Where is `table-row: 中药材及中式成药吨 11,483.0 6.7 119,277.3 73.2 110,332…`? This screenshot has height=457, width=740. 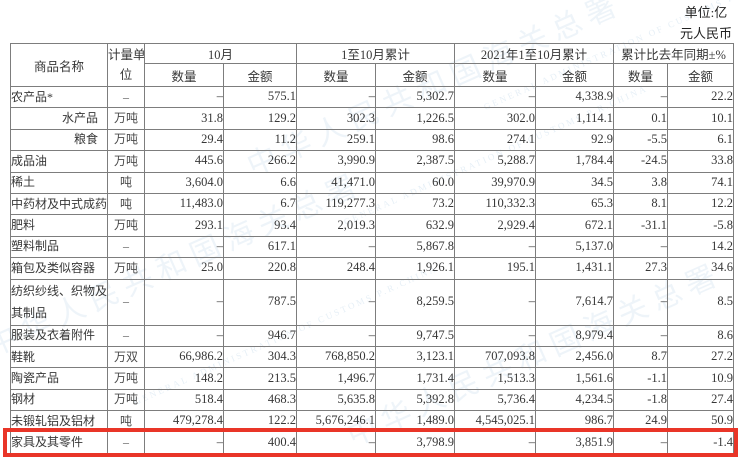
table-row: 中药材及中式成药吨 11,483.0 6.7 119,277.3 73.2 110,332… is located at coordinates (372, 204).